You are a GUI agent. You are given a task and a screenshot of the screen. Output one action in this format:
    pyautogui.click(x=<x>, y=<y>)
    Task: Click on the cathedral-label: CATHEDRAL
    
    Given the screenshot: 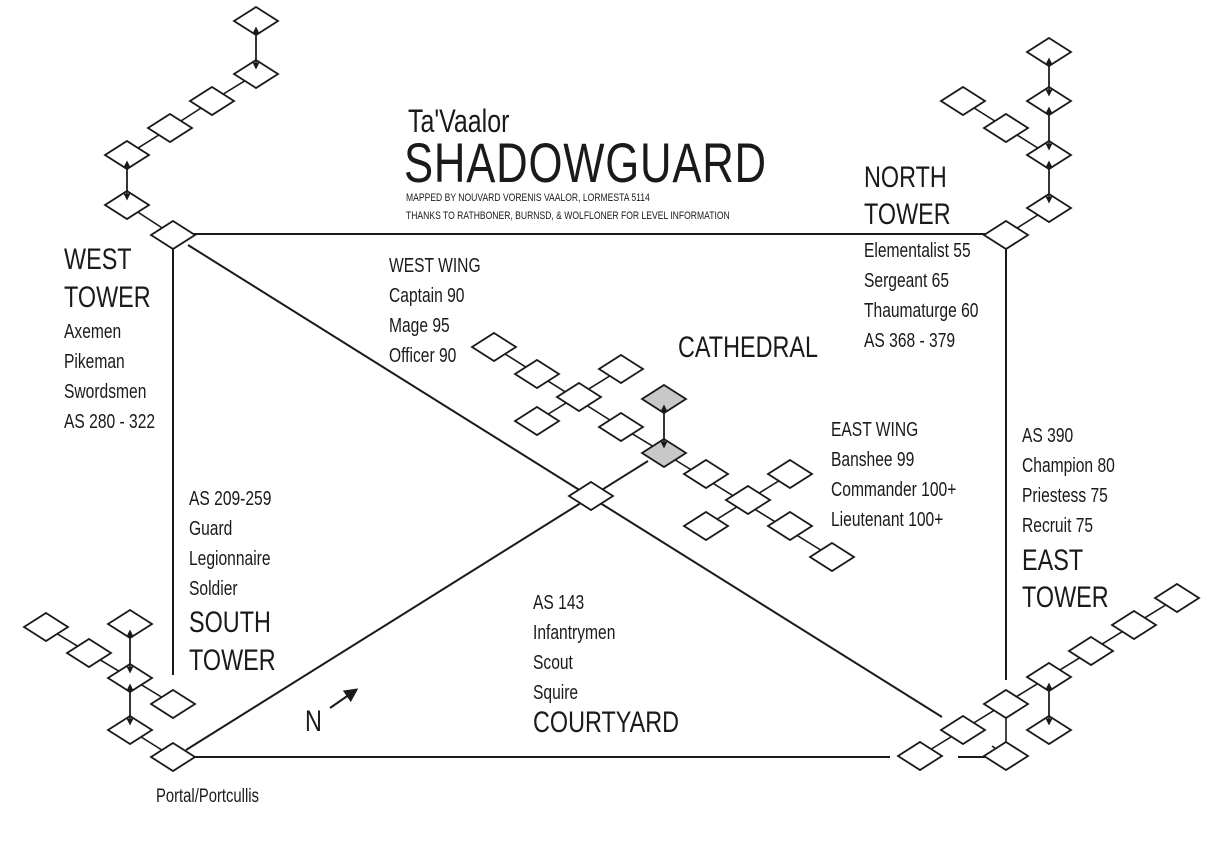 What is the action you would take?
    pyautogui.click(x=748, y=347)
    